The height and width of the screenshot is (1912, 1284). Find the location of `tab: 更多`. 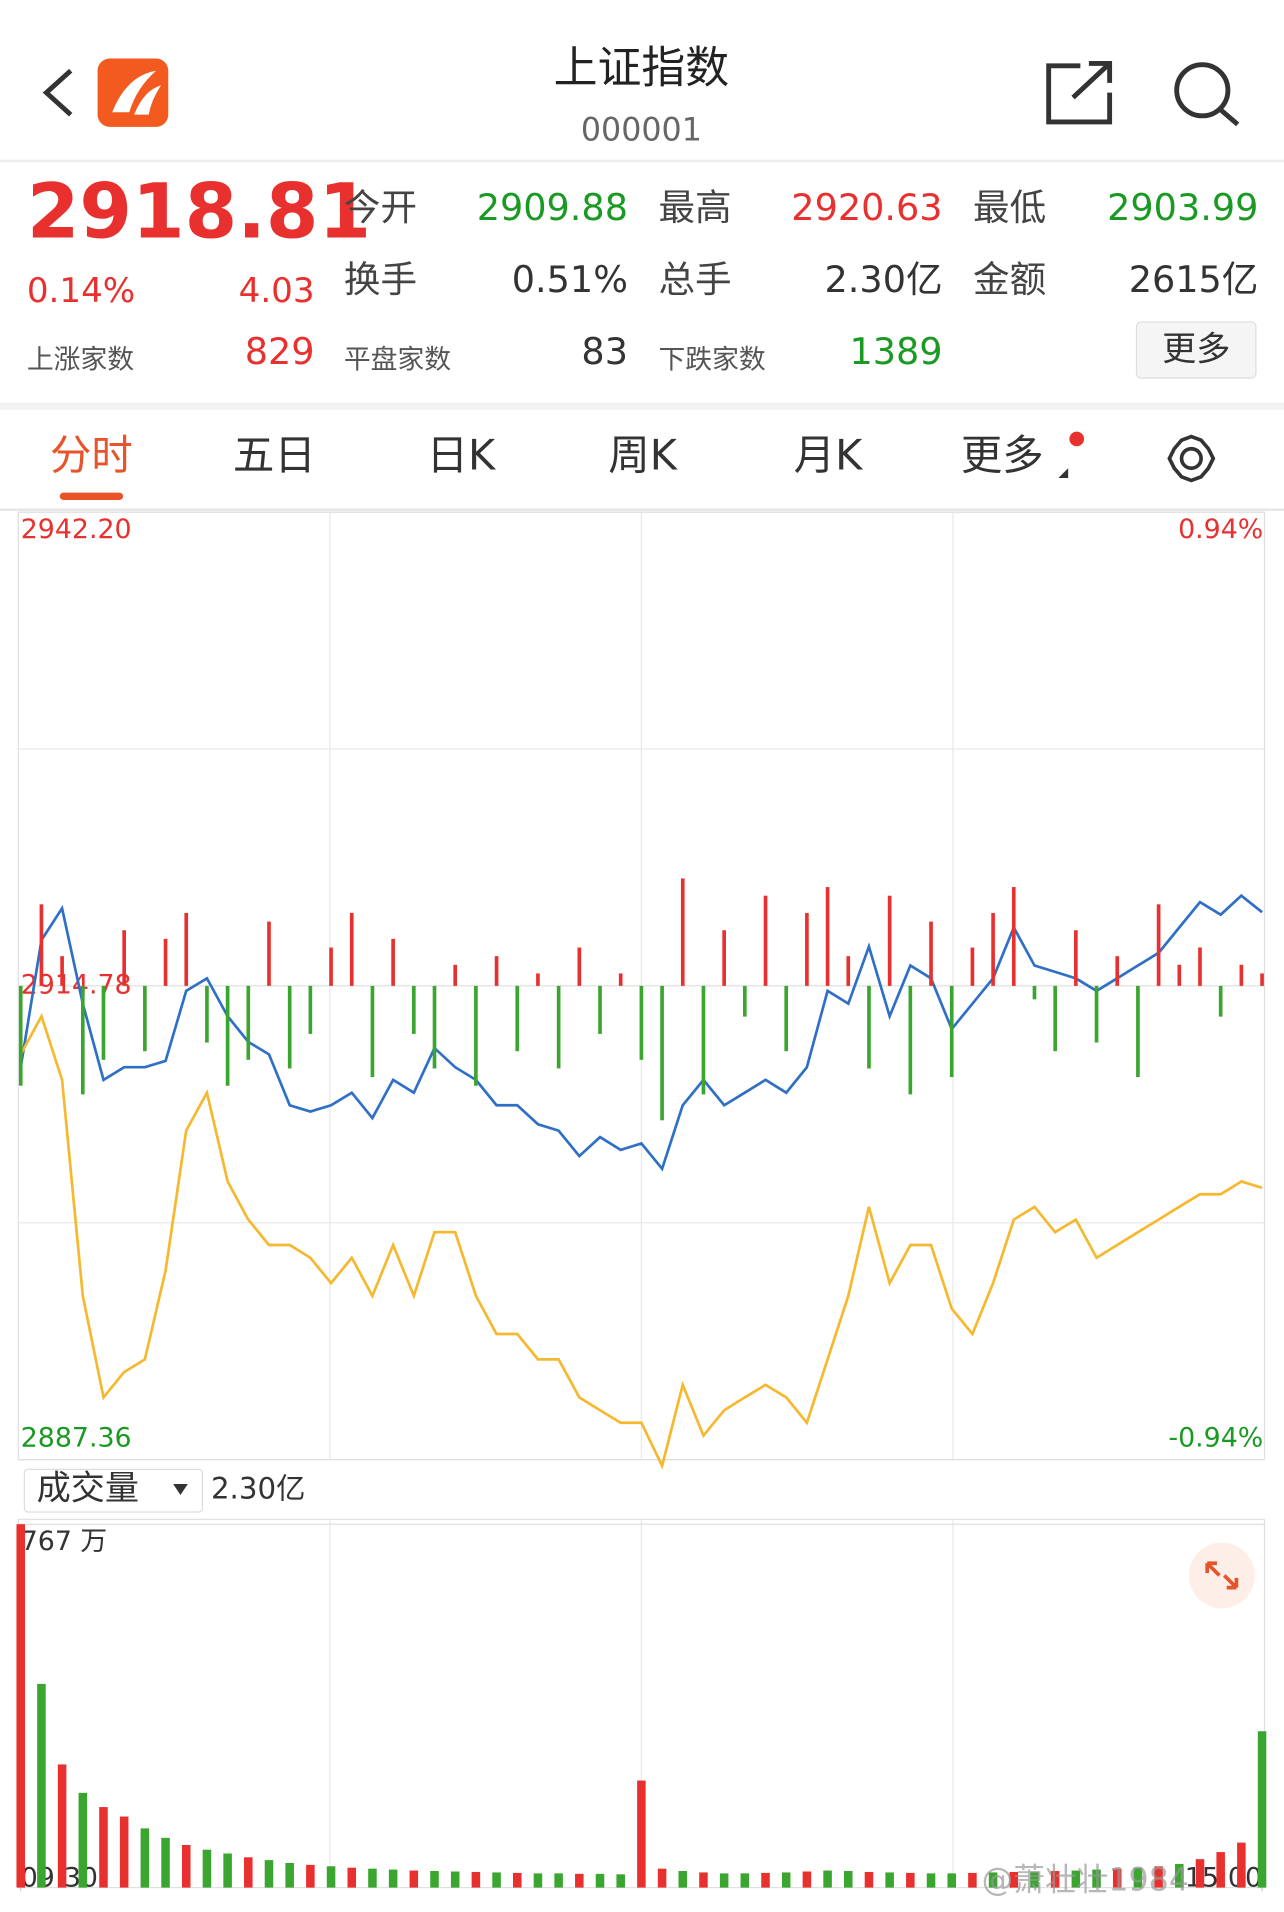

tab: 更多 is located at coordinates (1002, 455).